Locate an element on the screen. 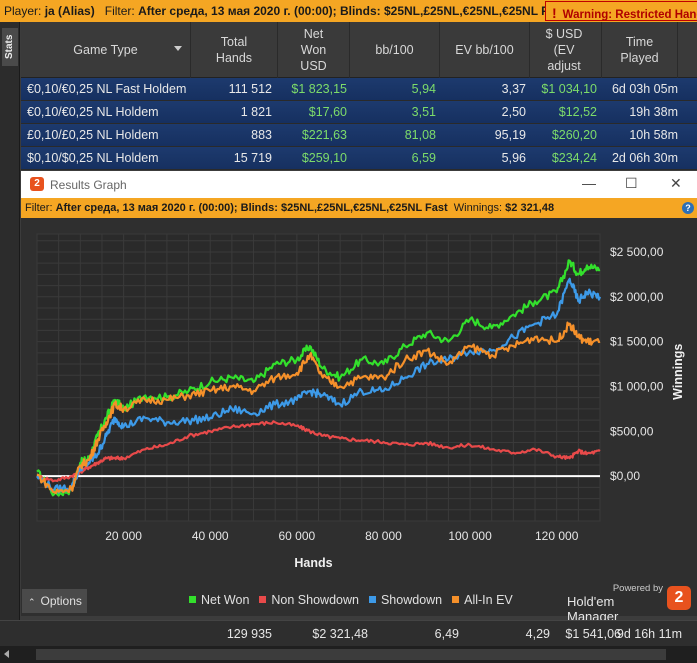 This screenshot has height=663, width=697. table-cell: 10h 58m is located at coordinates (653, 135).